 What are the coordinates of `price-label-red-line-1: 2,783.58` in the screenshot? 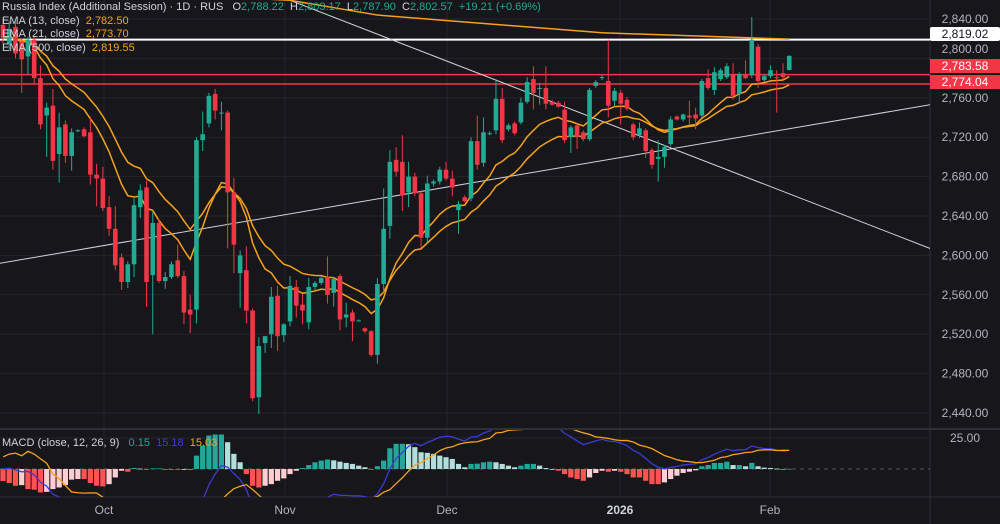 It's located at (965, 66).